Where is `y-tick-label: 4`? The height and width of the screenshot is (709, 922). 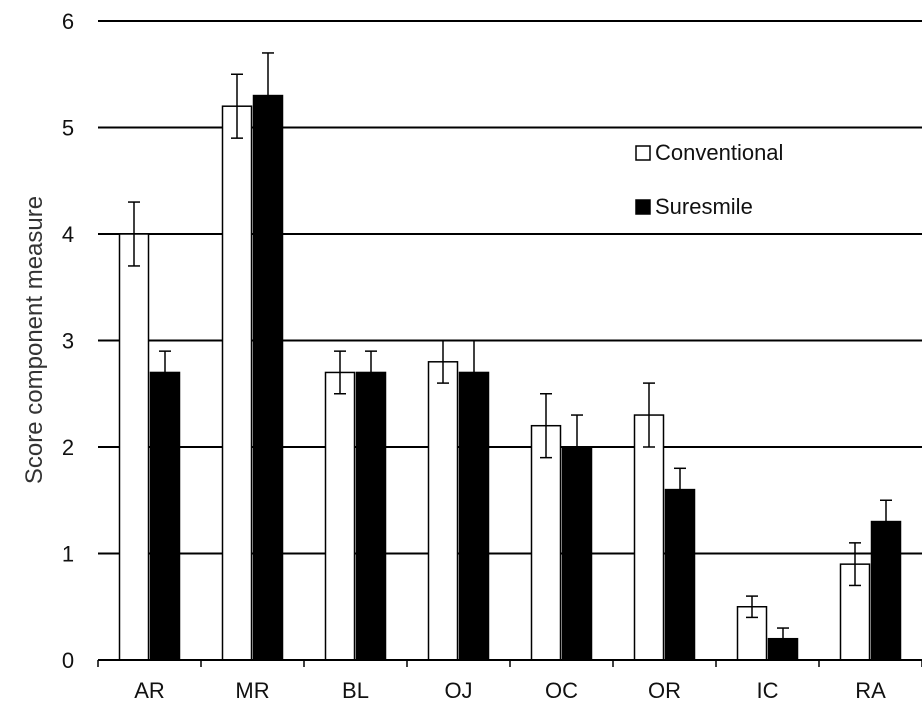 y-tick-label: 4 is located at coordinates (68, 234).